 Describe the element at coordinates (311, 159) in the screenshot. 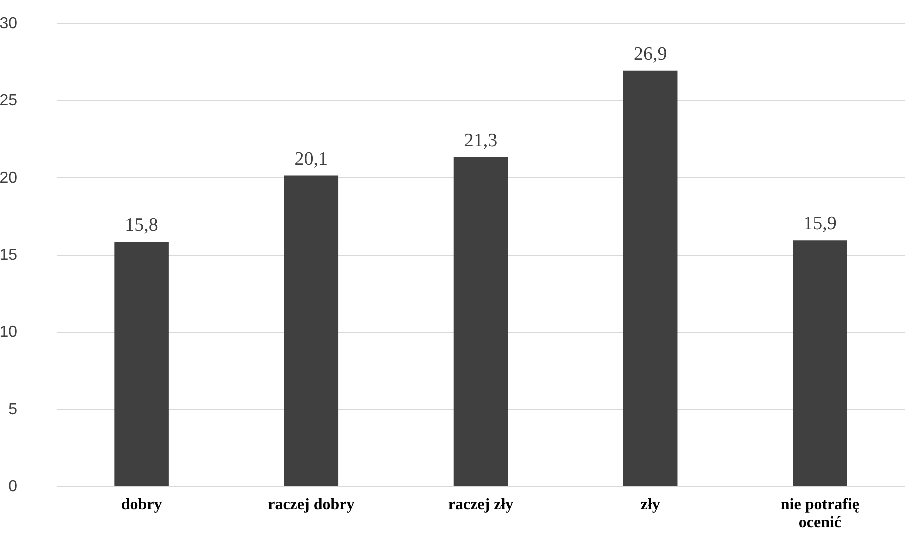

I see `data-label: 20,1` at that location.